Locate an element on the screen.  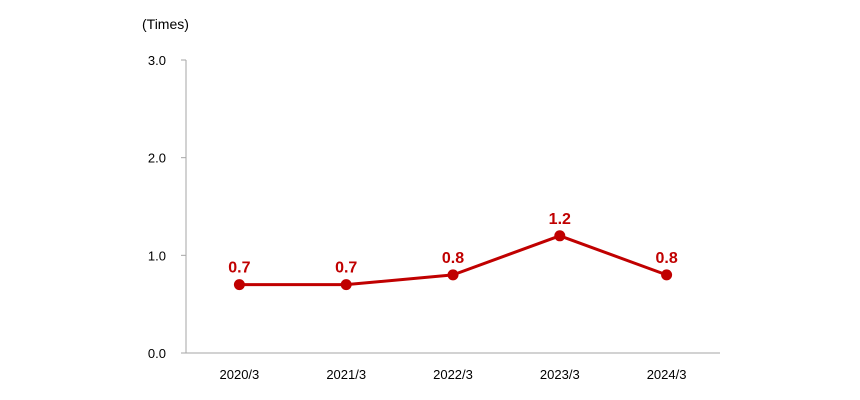
x-tick-label: 2023/3 is located at coordinates (560, 374).